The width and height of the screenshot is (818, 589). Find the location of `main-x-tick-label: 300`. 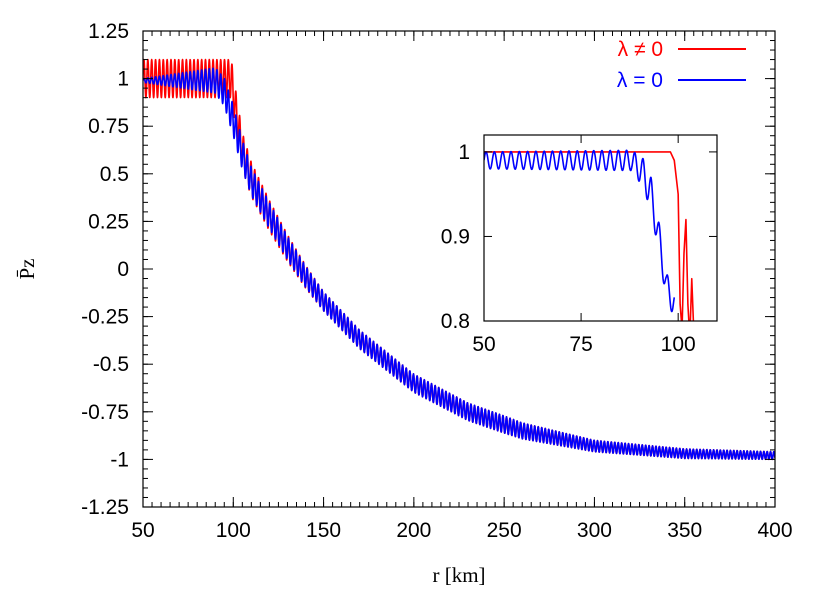

main-x-tick-label: 300 is located at coordinates (594, 530).